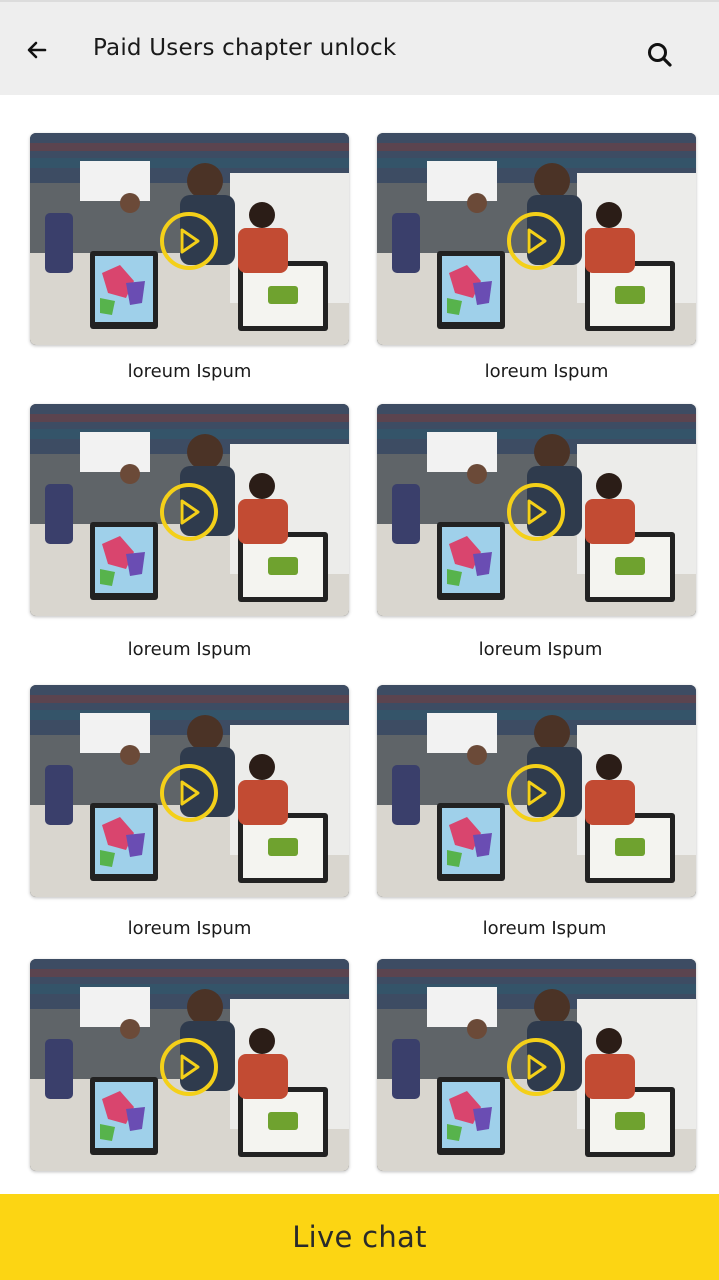  I want to click on top-app-bar: Paid Users chapter unlock, so click(359, 47).